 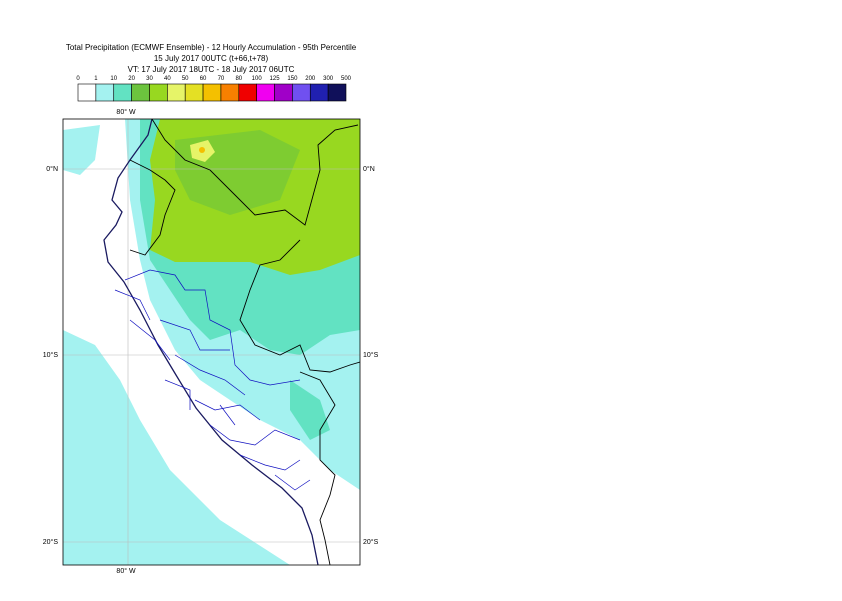 What do you see at coordinates (185, 79) in the screenshot?
I see `legend-label: 50` at bounding box center [185, 79].